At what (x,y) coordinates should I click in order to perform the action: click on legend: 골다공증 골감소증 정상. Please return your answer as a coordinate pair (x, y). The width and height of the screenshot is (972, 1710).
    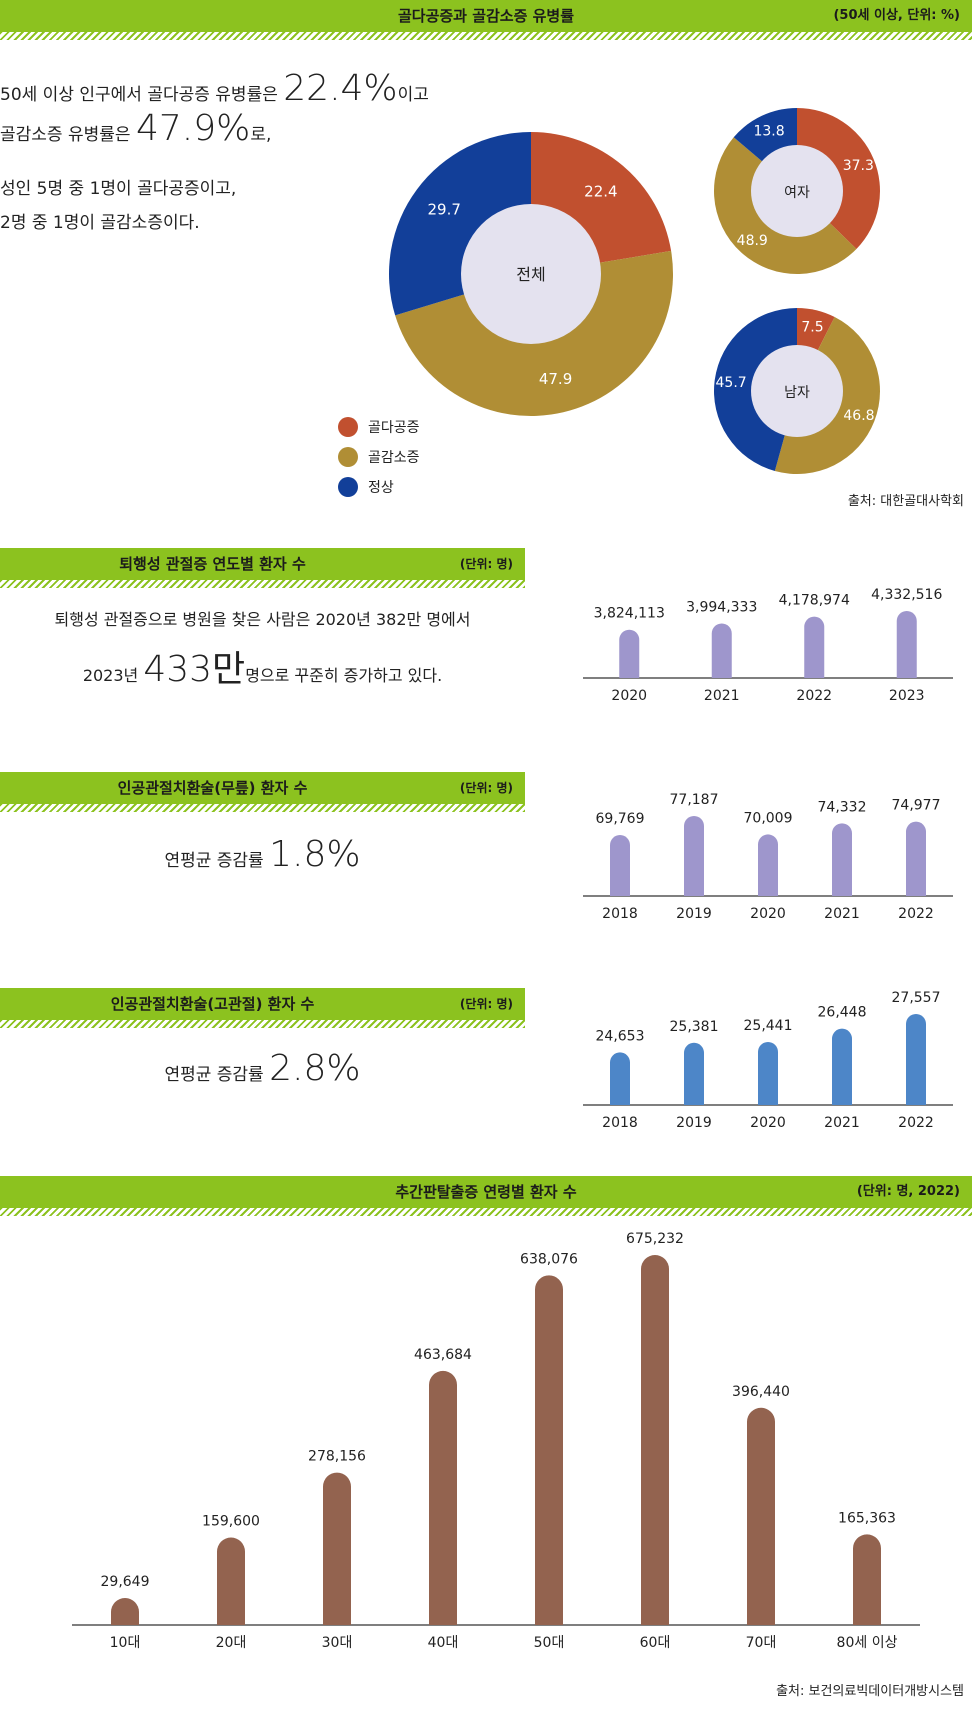
    Looking at the image, I should click on (379, 457).